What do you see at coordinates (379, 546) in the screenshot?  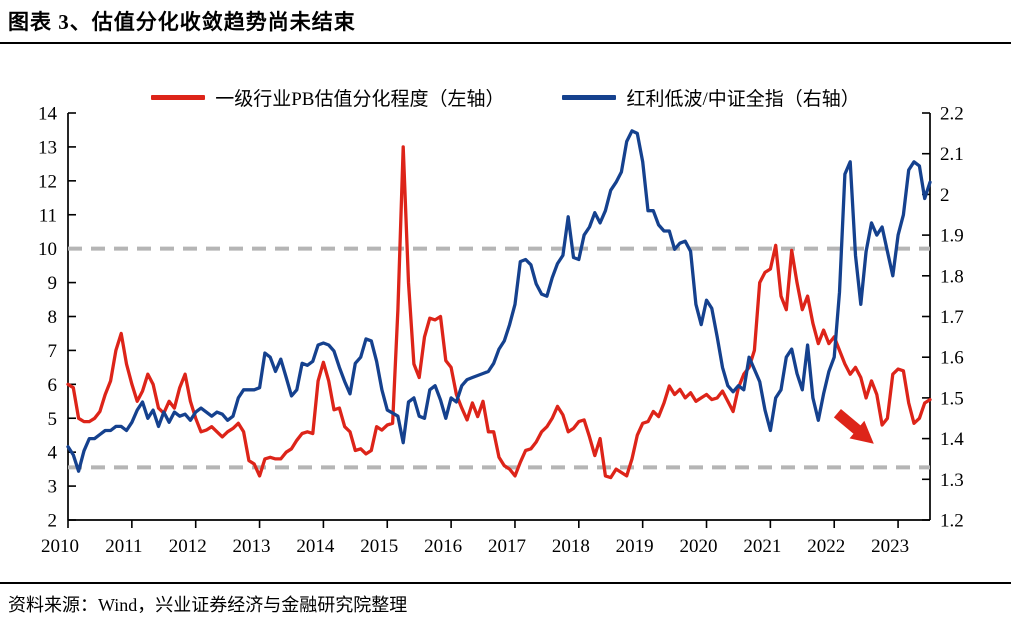 I see `x-axis-year-label: 2015` at bounding box center [379, 546].